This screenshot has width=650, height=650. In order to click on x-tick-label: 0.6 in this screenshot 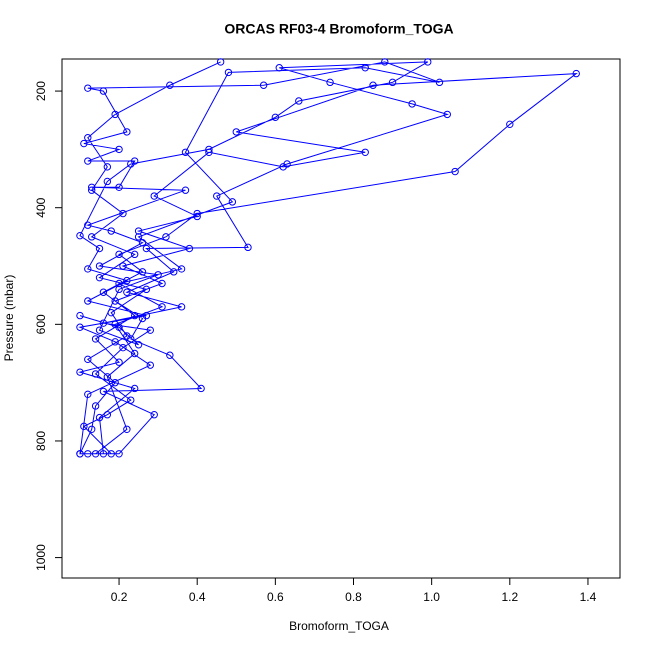, I will do `click(275, 597)`.